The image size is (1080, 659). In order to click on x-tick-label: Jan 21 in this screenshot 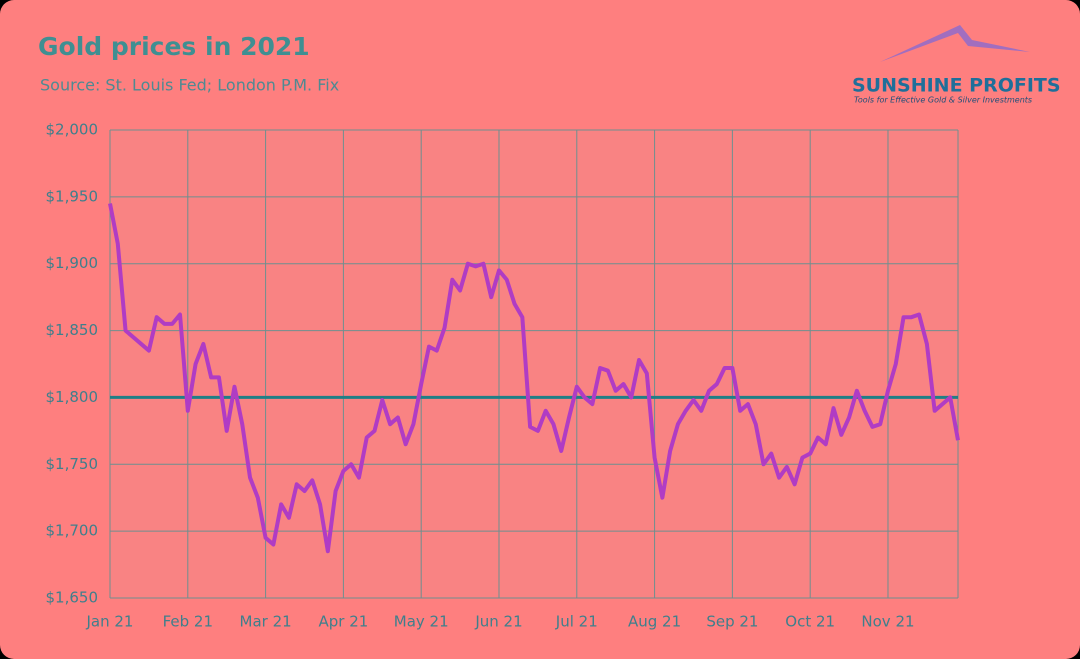, I will do `click(110, 622)`.